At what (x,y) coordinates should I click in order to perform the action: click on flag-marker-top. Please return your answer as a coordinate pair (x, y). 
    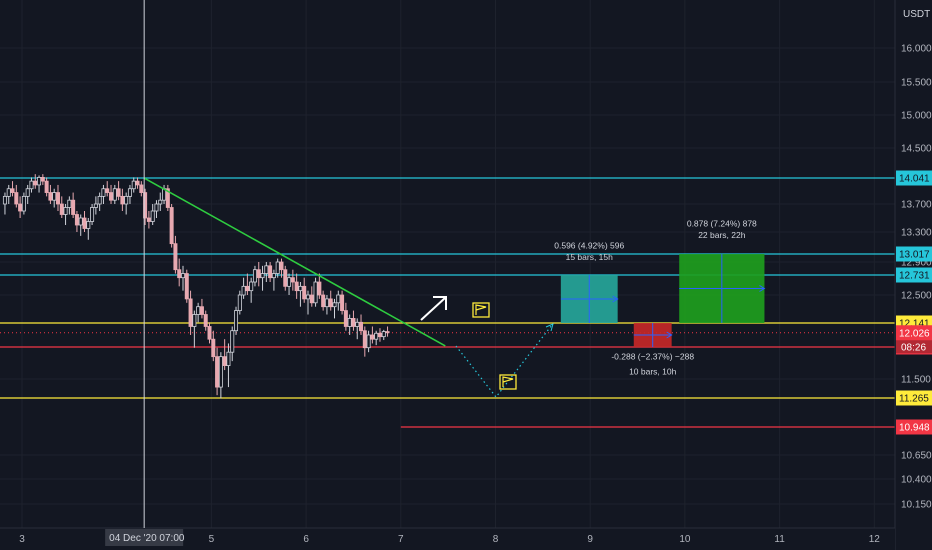
    Looking at the image, I should click on (481, 310).